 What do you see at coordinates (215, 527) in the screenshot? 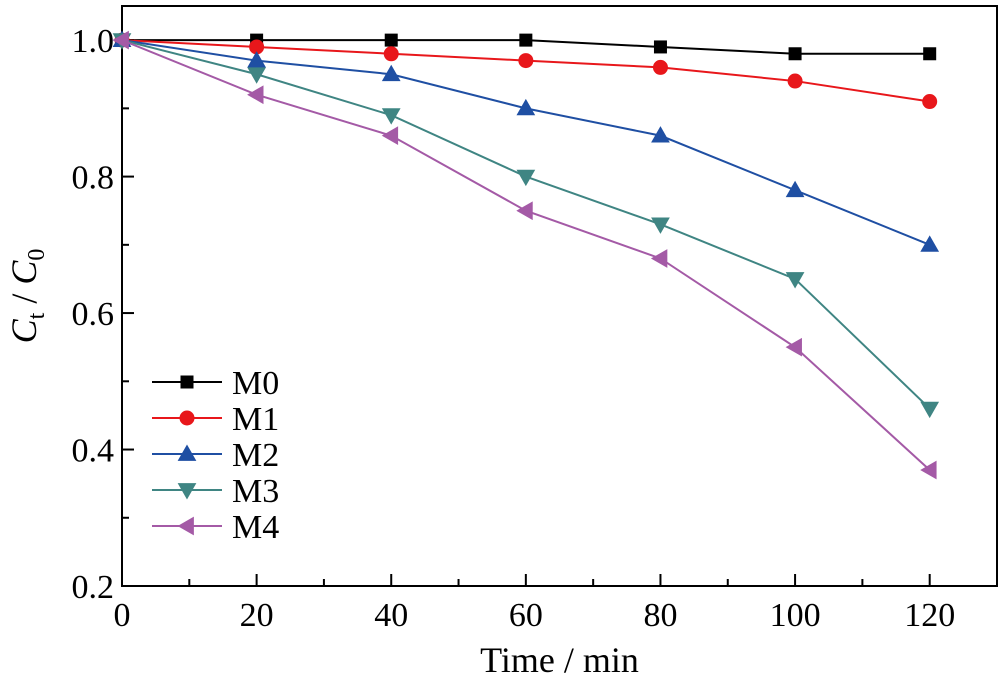
I see `legend-item-m4: M4` at bounding box center [215, 527].